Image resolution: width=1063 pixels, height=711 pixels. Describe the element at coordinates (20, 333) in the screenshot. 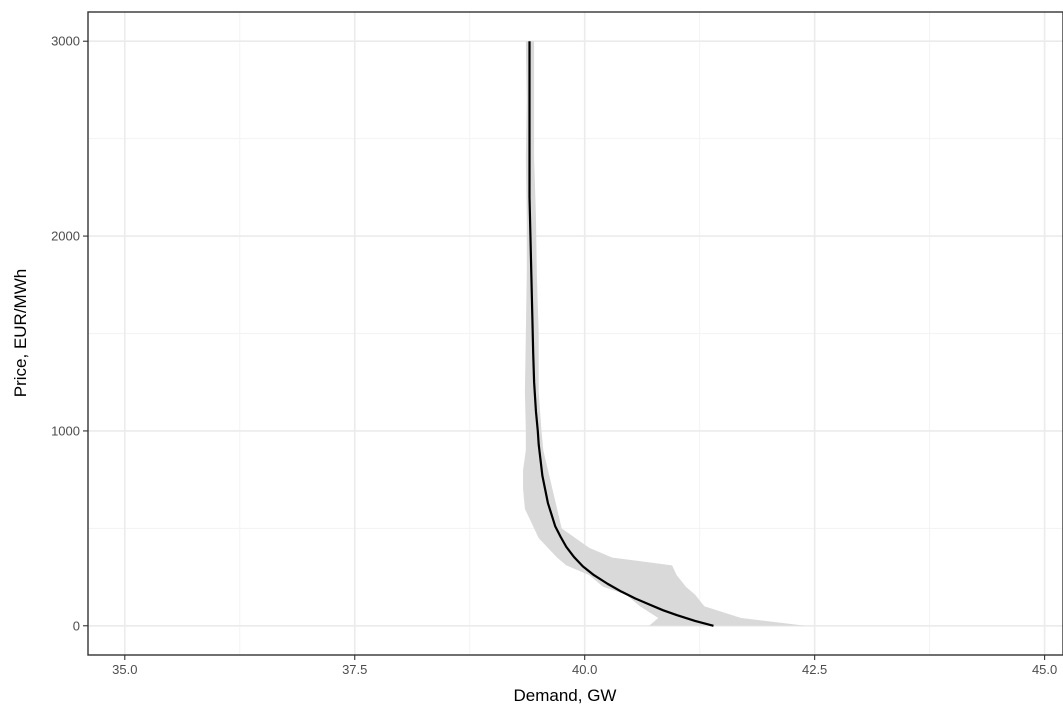

I see `y-axis-title: Price, EUR/MWh` at that location.